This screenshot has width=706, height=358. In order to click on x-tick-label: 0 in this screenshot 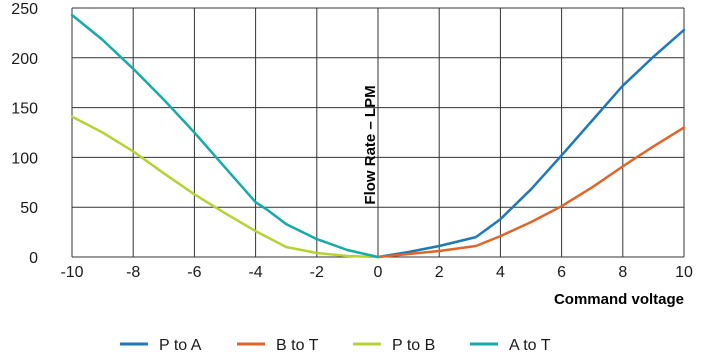, I will do `click(378, 272)`.